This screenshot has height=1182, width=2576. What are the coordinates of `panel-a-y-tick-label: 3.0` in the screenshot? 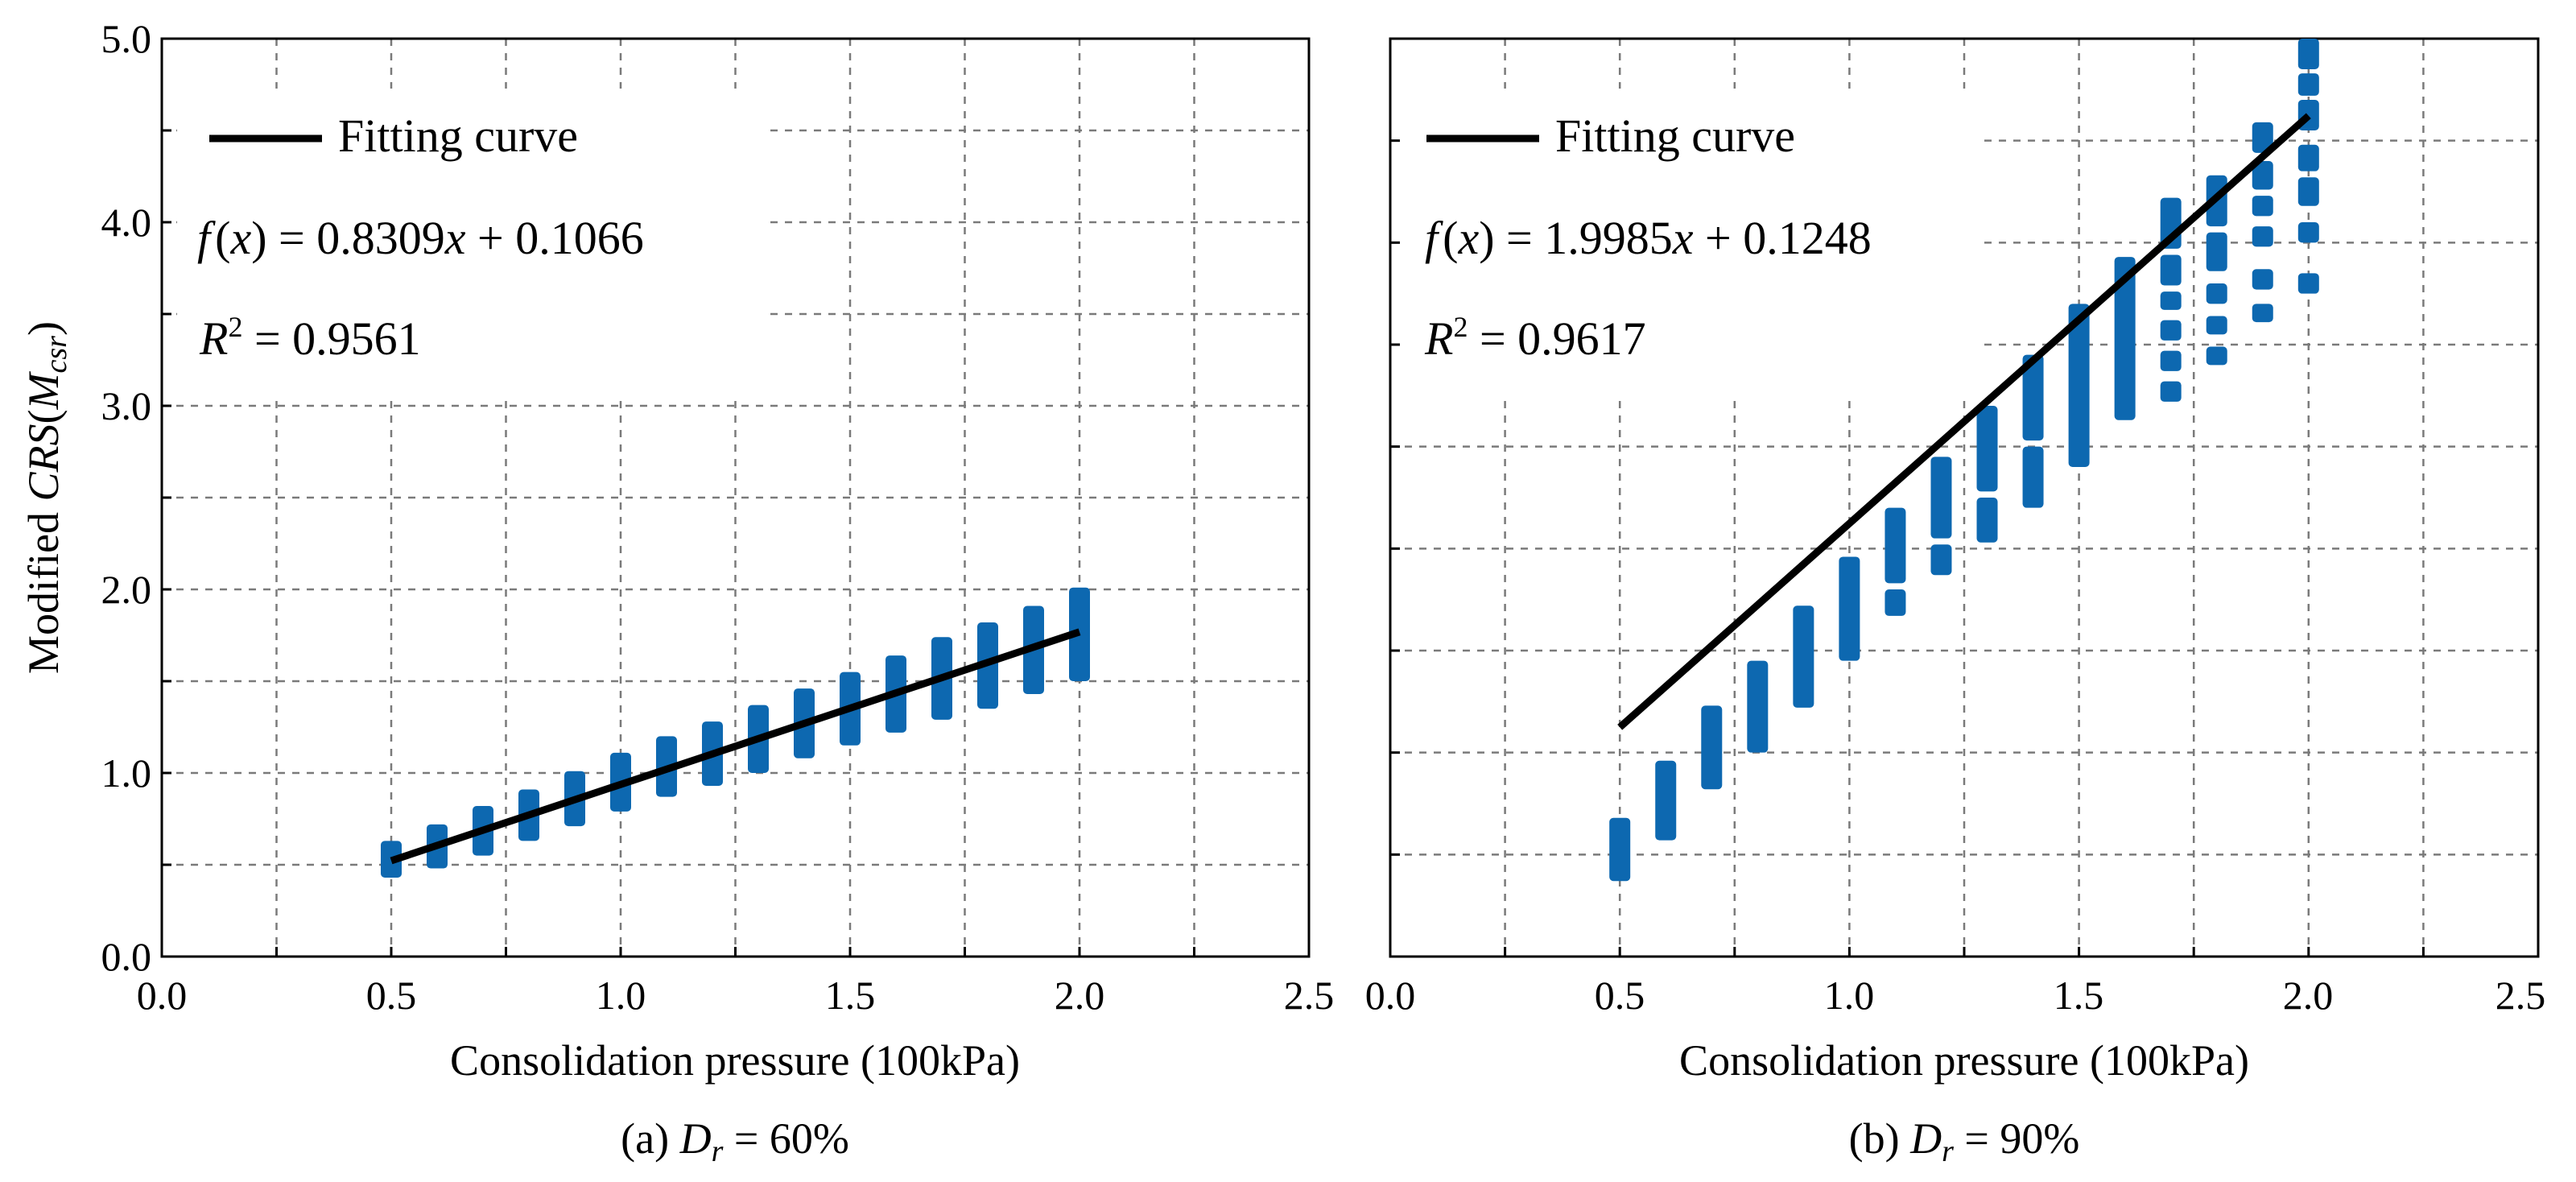 It's located at (126, 405).